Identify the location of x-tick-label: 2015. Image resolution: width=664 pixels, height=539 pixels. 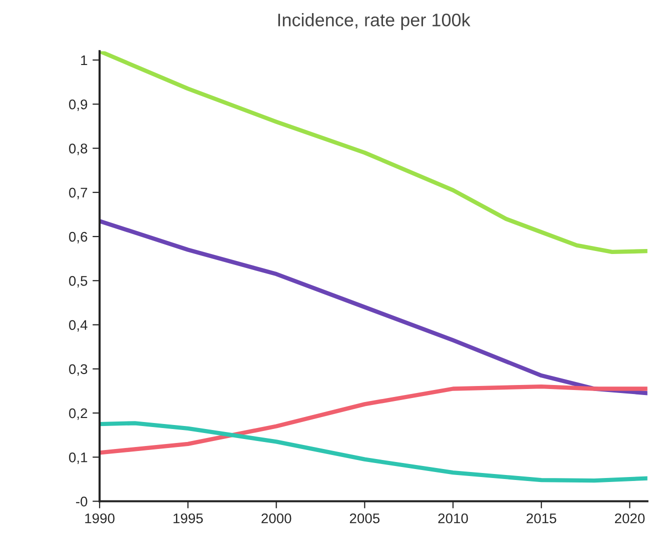
(541, 518).